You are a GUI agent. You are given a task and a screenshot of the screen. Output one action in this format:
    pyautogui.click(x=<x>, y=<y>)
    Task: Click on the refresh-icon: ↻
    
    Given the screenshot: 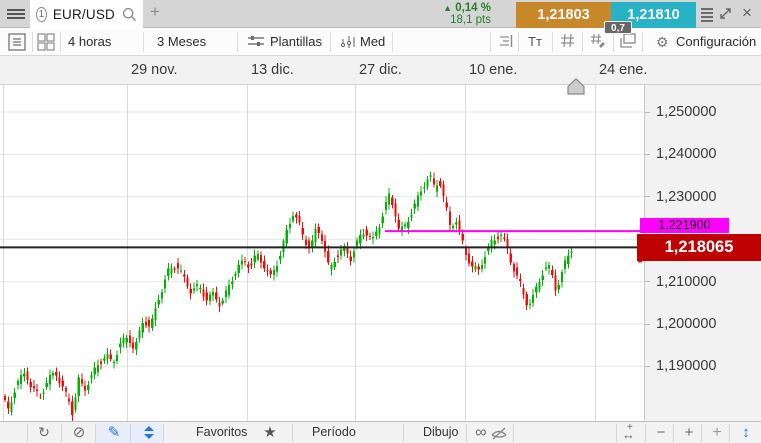 What is the action you would take?
    pyautogui.click(x=44, y=432)
    